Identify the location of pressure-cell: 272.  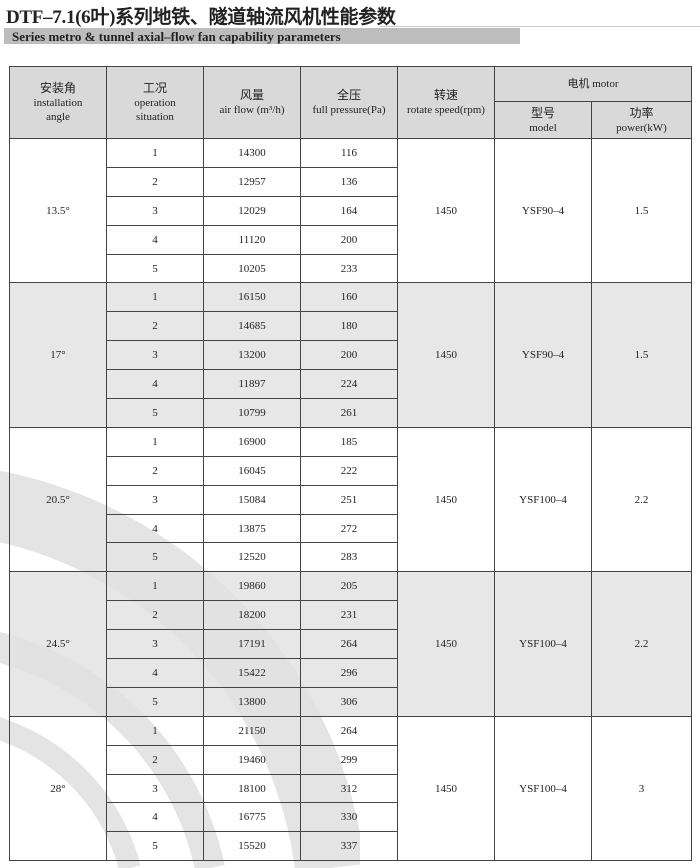
(349, 528).